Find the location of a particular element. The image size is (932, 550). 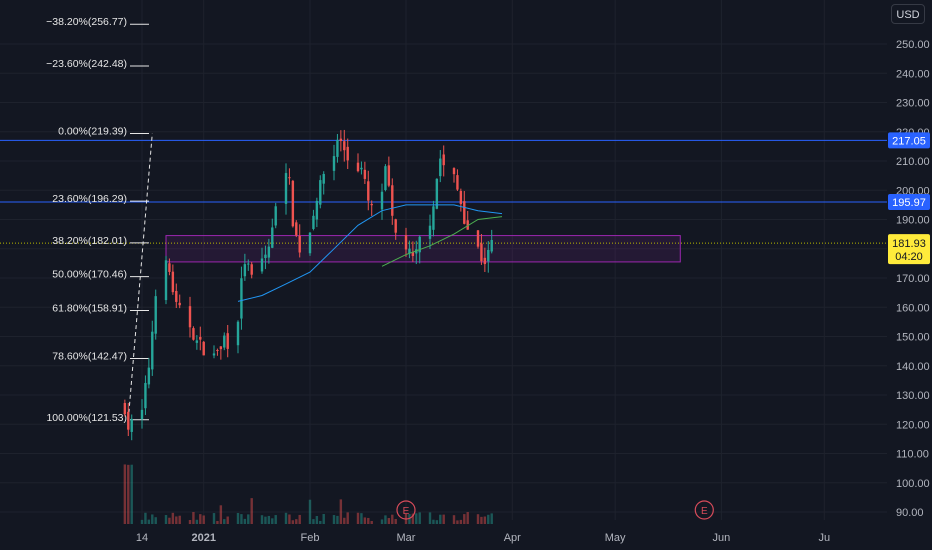

fib-level-label: 23.60%(196.29) is located at coordinates (89, 199).